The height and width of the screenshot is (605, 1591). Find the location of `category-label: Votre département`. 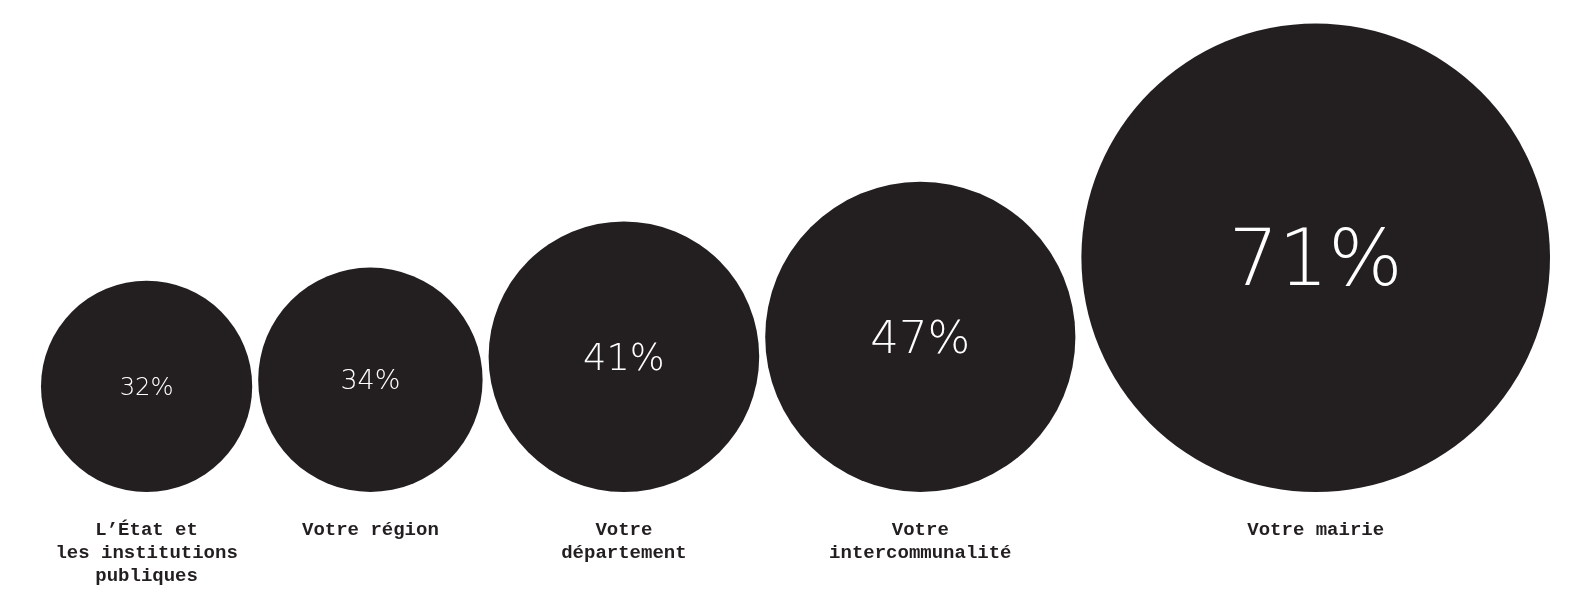

category-label: Votre département is located at coordinates (624, 541).